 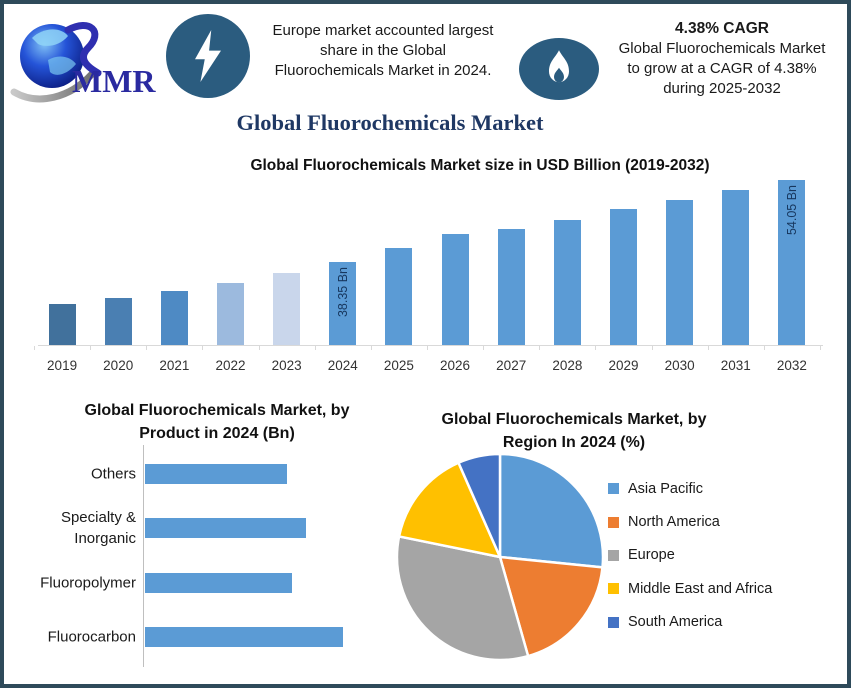 What do you see at coordinates (114, 81) in the screenshot?
I see `logo-text: MMR` at bounding box center [114, 81].